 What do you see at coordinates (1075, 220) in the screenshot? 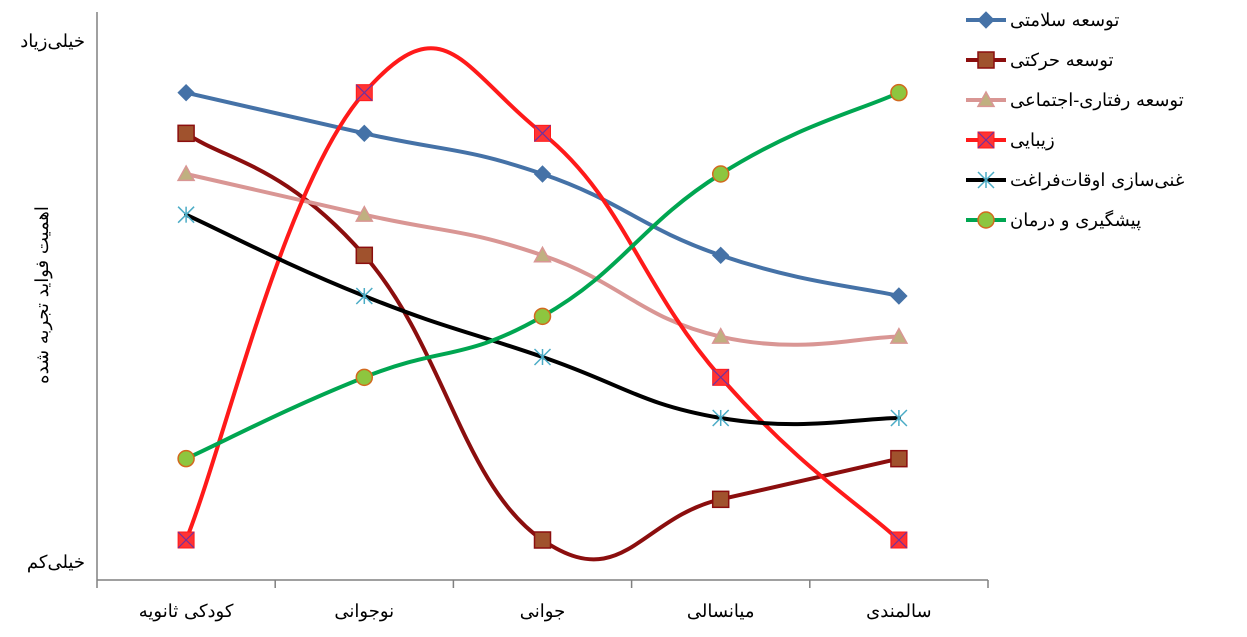
I see `legend-label-5: پیشگیری و درمان` at bounding box center [1075, 220].